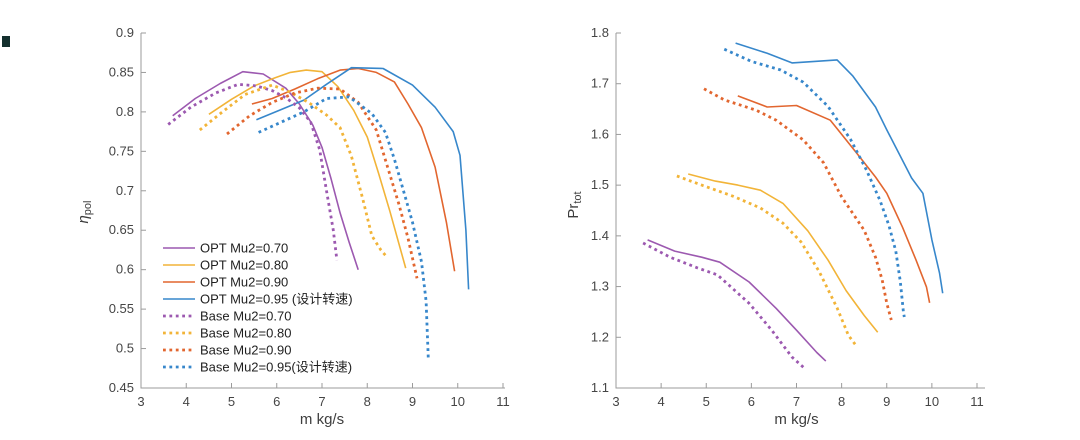 The height and width of the screenshot is (440, 1080). I want to click on legend-label: OPT Mu2=0.95 (设计转速), so click(276, 299).